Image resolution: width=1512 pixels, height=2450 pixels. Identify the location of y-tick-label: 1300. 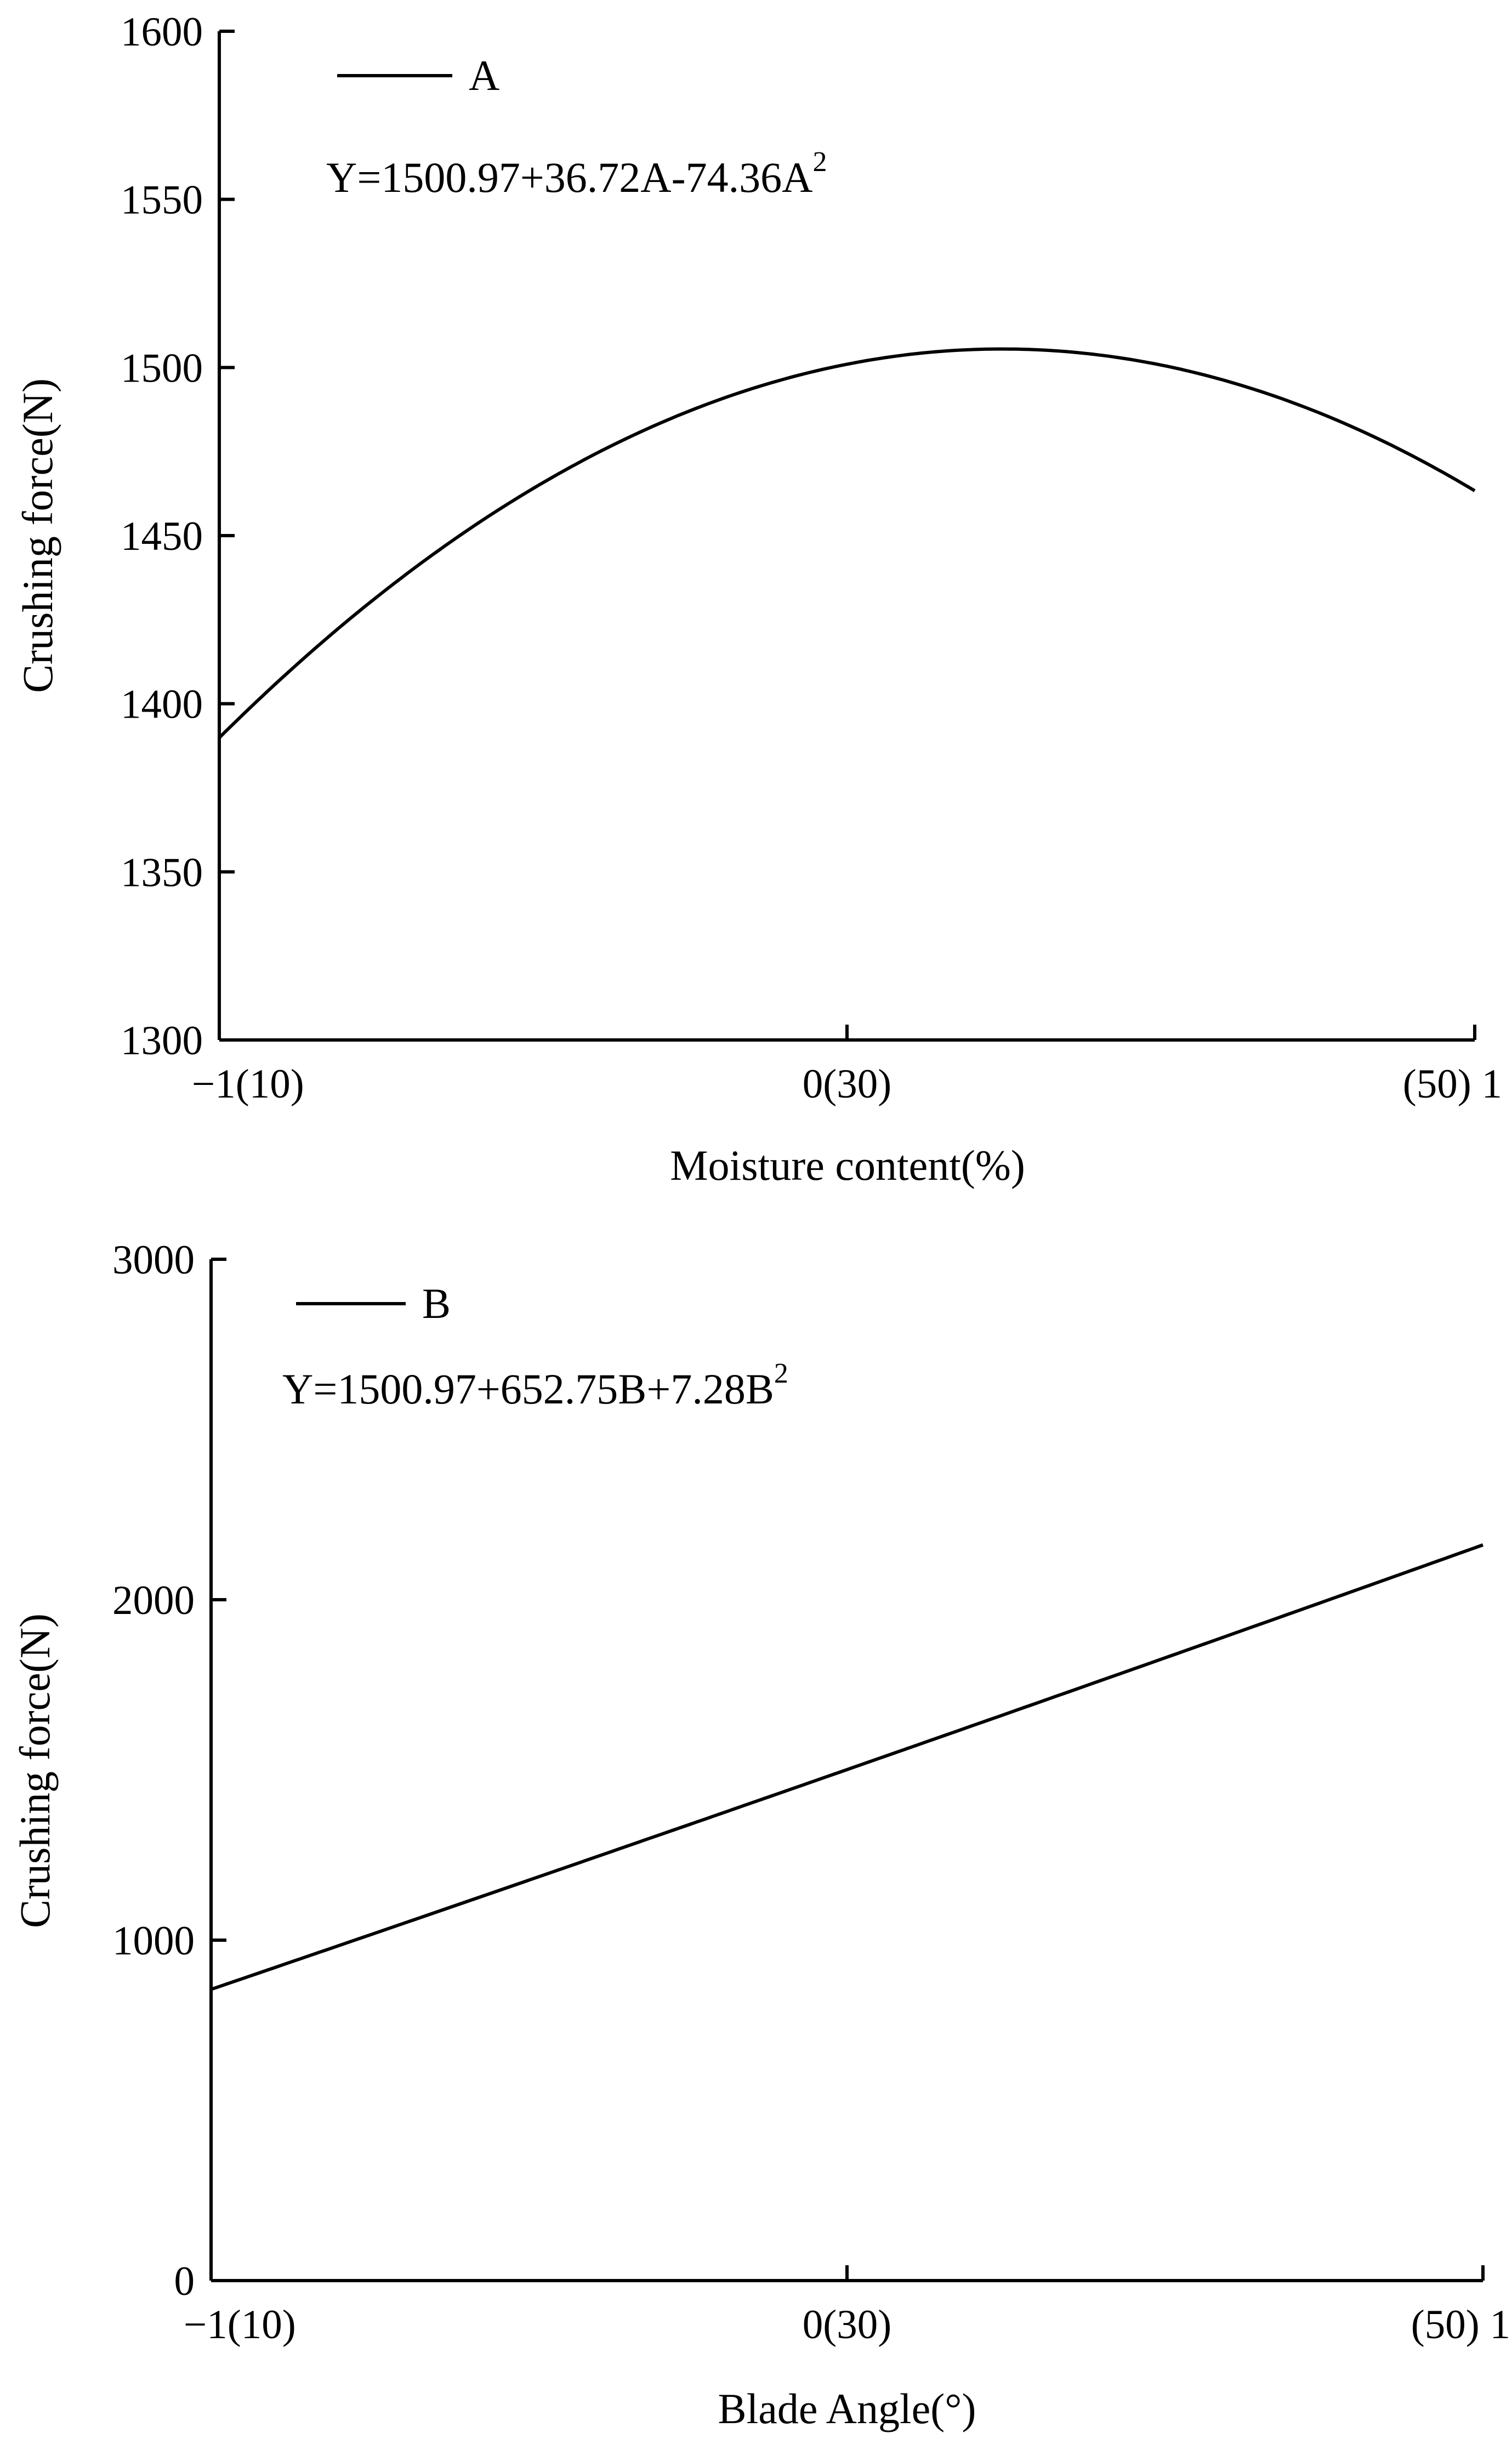
(162, 1041).